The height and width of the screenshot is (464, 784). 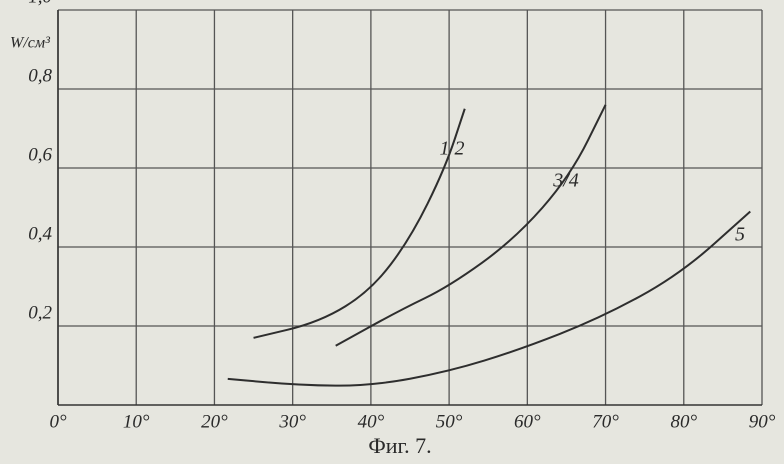 I want to click on x-tick-label: 30°, so click(x=292, y=421).